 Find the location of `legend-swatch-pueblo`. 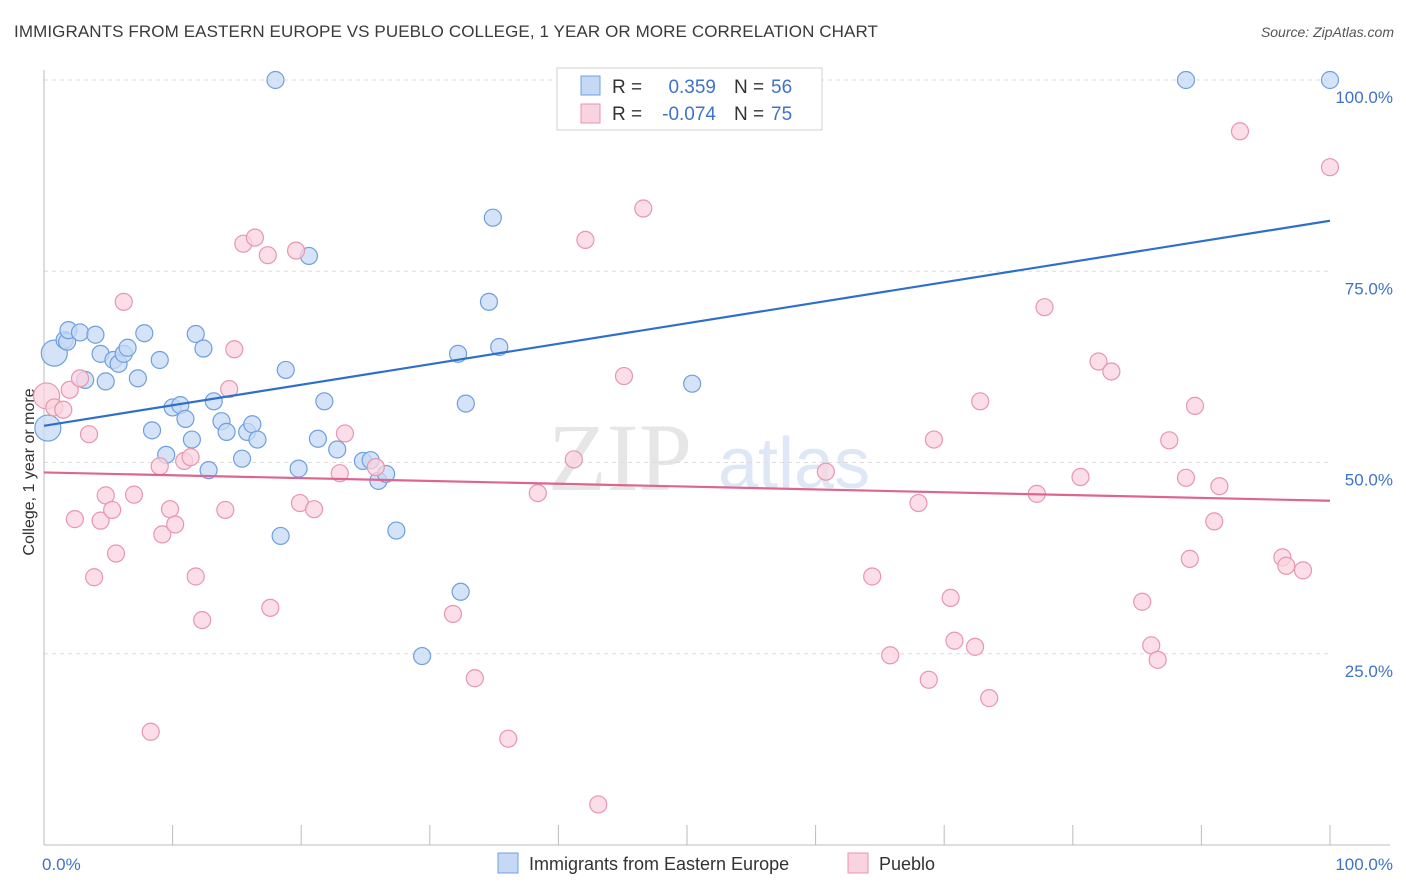

legend-swatch-pueblo is located at coordinates (858, 863).